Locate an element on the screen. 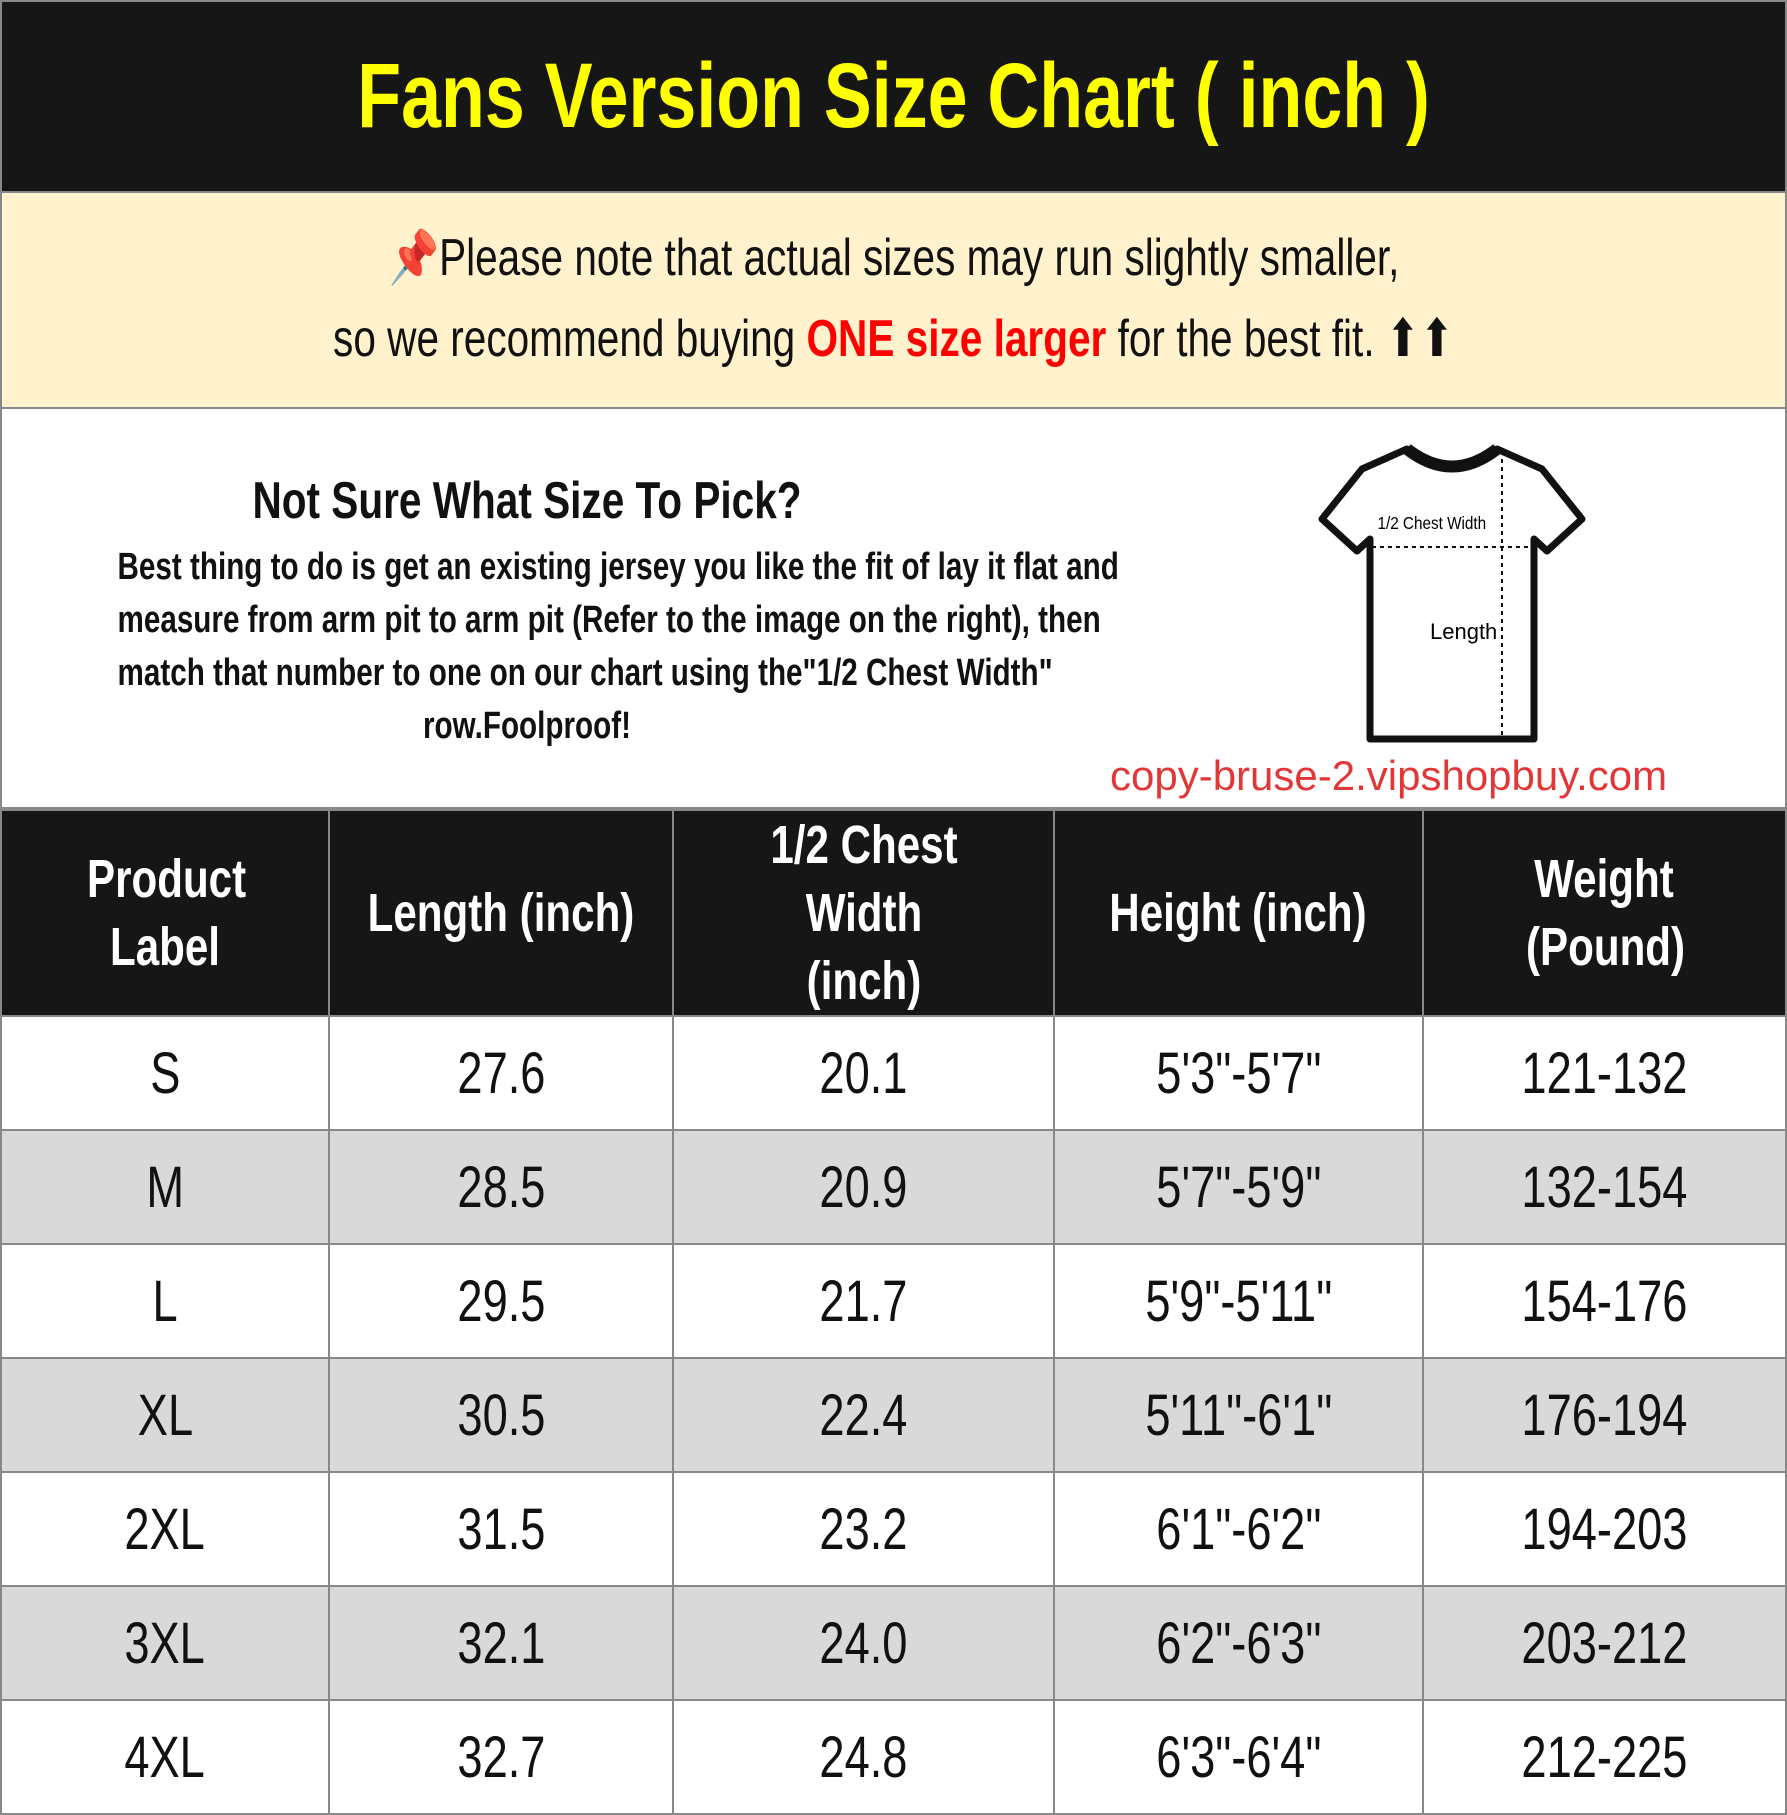  table-cell: 212-225 is located at coordinates (1604, 1757).